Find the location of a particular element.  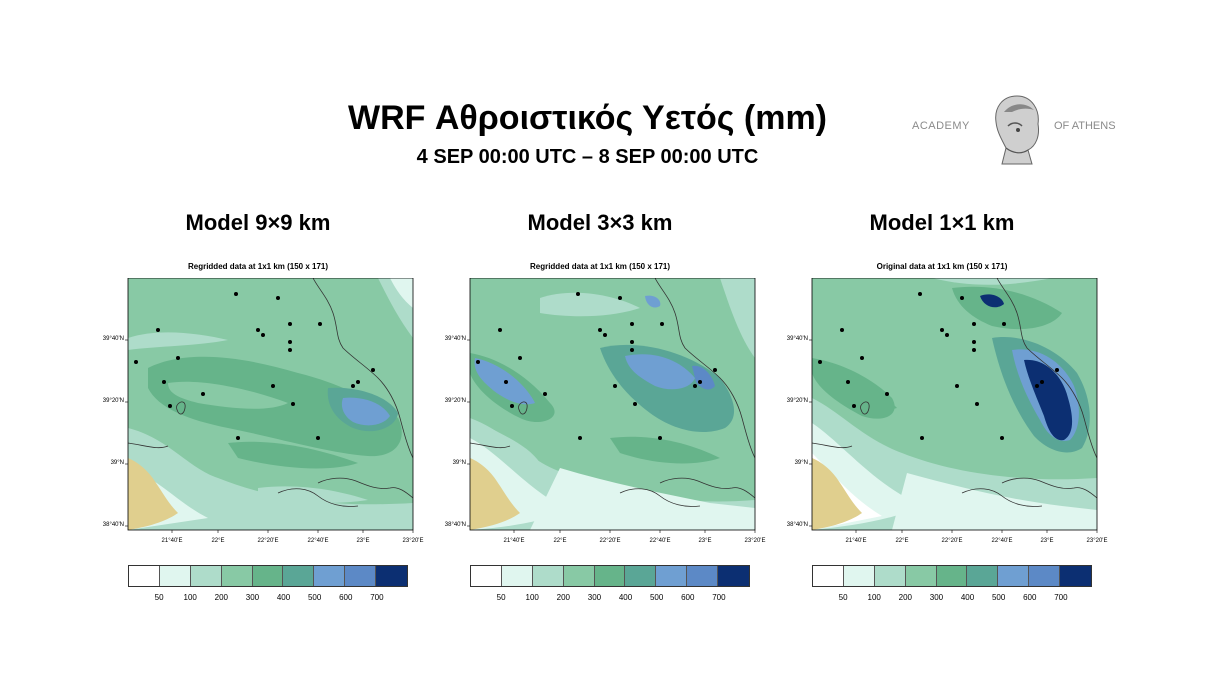

colorbar-level-label: 200 is located at coordinates (905, 597).